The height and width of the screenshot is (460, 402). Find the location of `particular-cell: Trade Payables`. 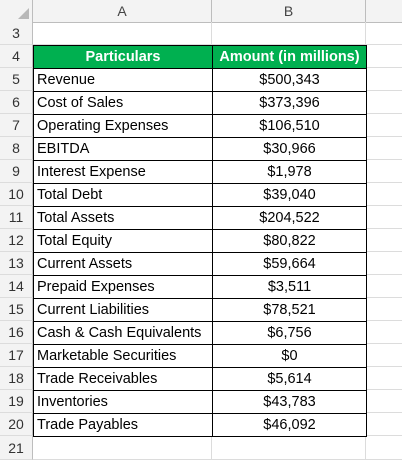

particular-cell: Trade Payables is located at coordinates (123, 425).